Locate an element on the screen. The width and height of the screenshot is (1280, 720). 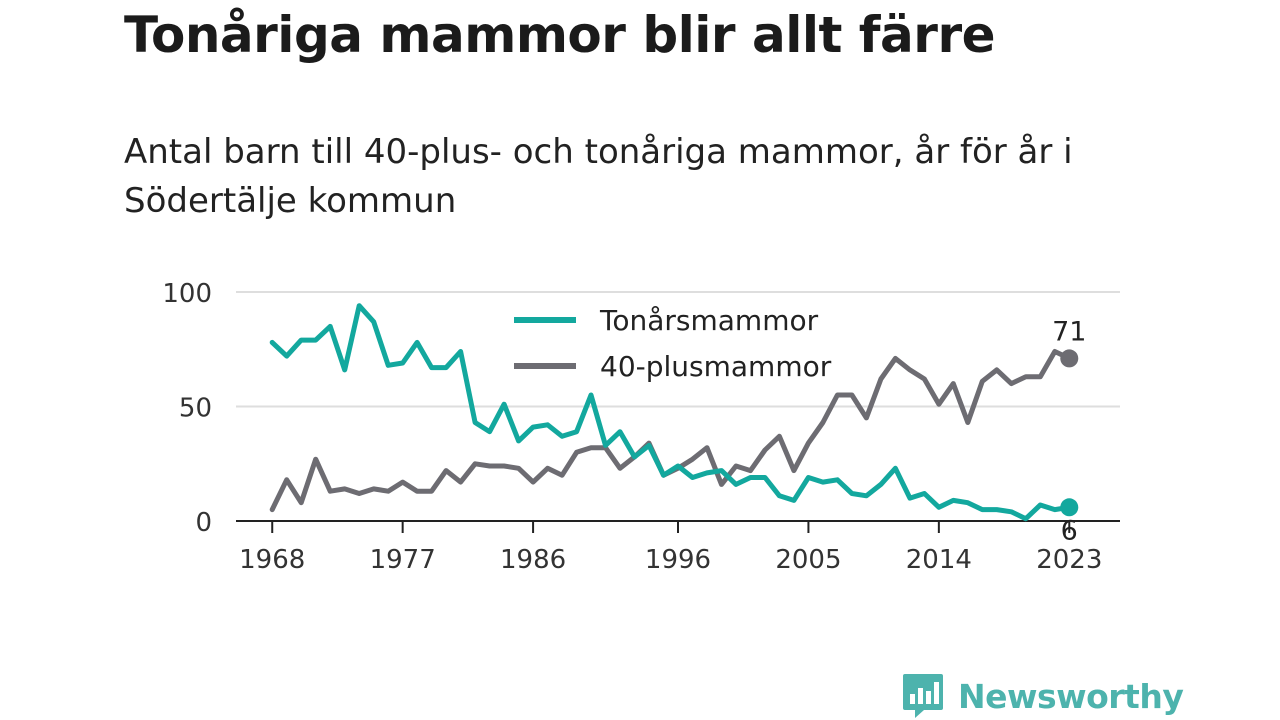
end-marker-tonarsmammor is located at coordinates (1069, 507).